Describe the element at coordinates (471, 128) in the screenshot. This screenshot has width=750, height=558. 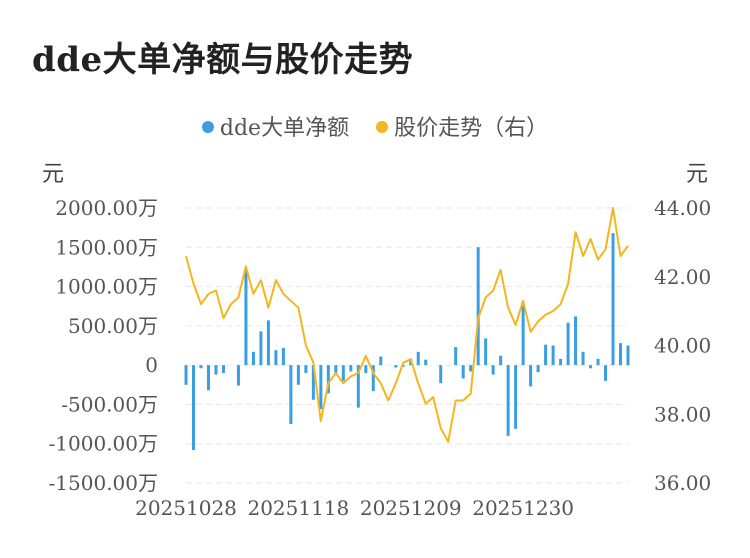
I see `legend-label-price: 股价走势（右）` at that location.